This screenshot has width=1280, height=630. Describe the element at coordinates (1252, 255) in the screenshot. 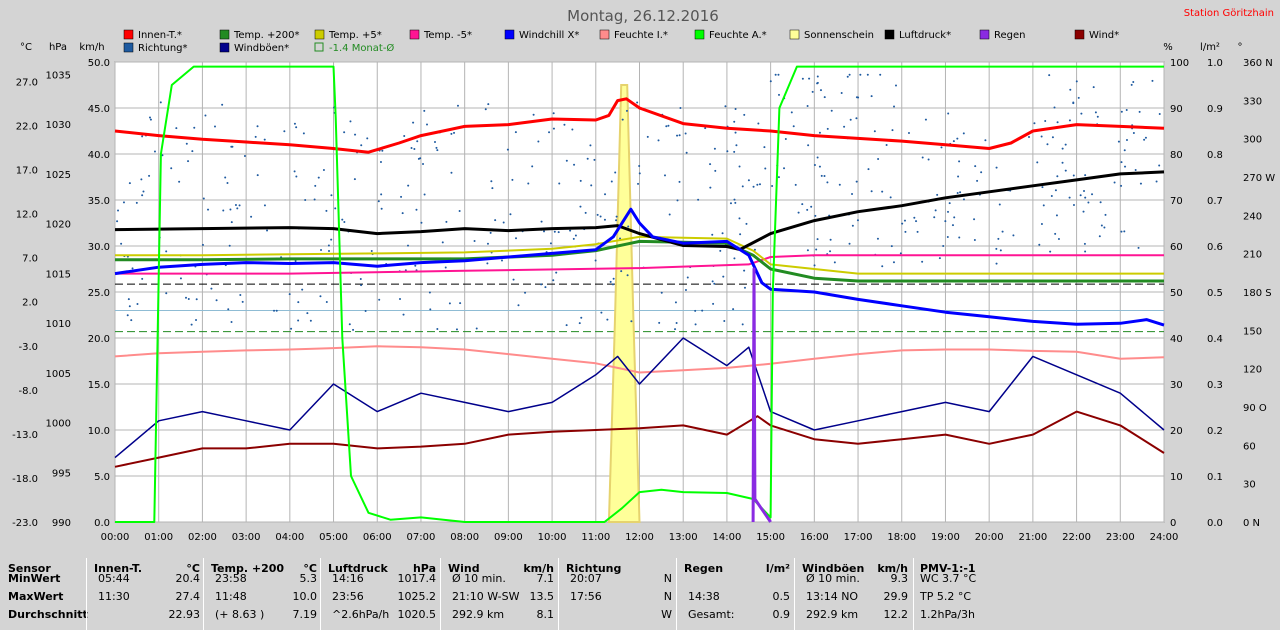

I see `tick-label-direction: 210` at that location.